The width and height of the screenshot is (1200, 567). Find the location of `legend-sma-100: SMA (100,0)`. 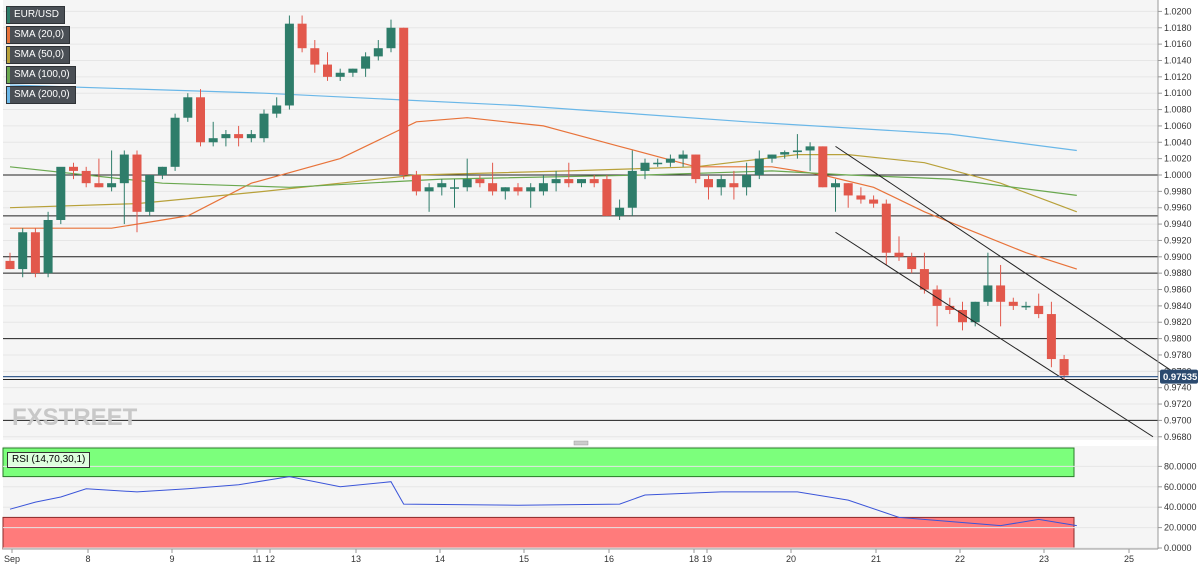

legend-sma-100: SMA (100,0) is located at coordinates (41, 75).